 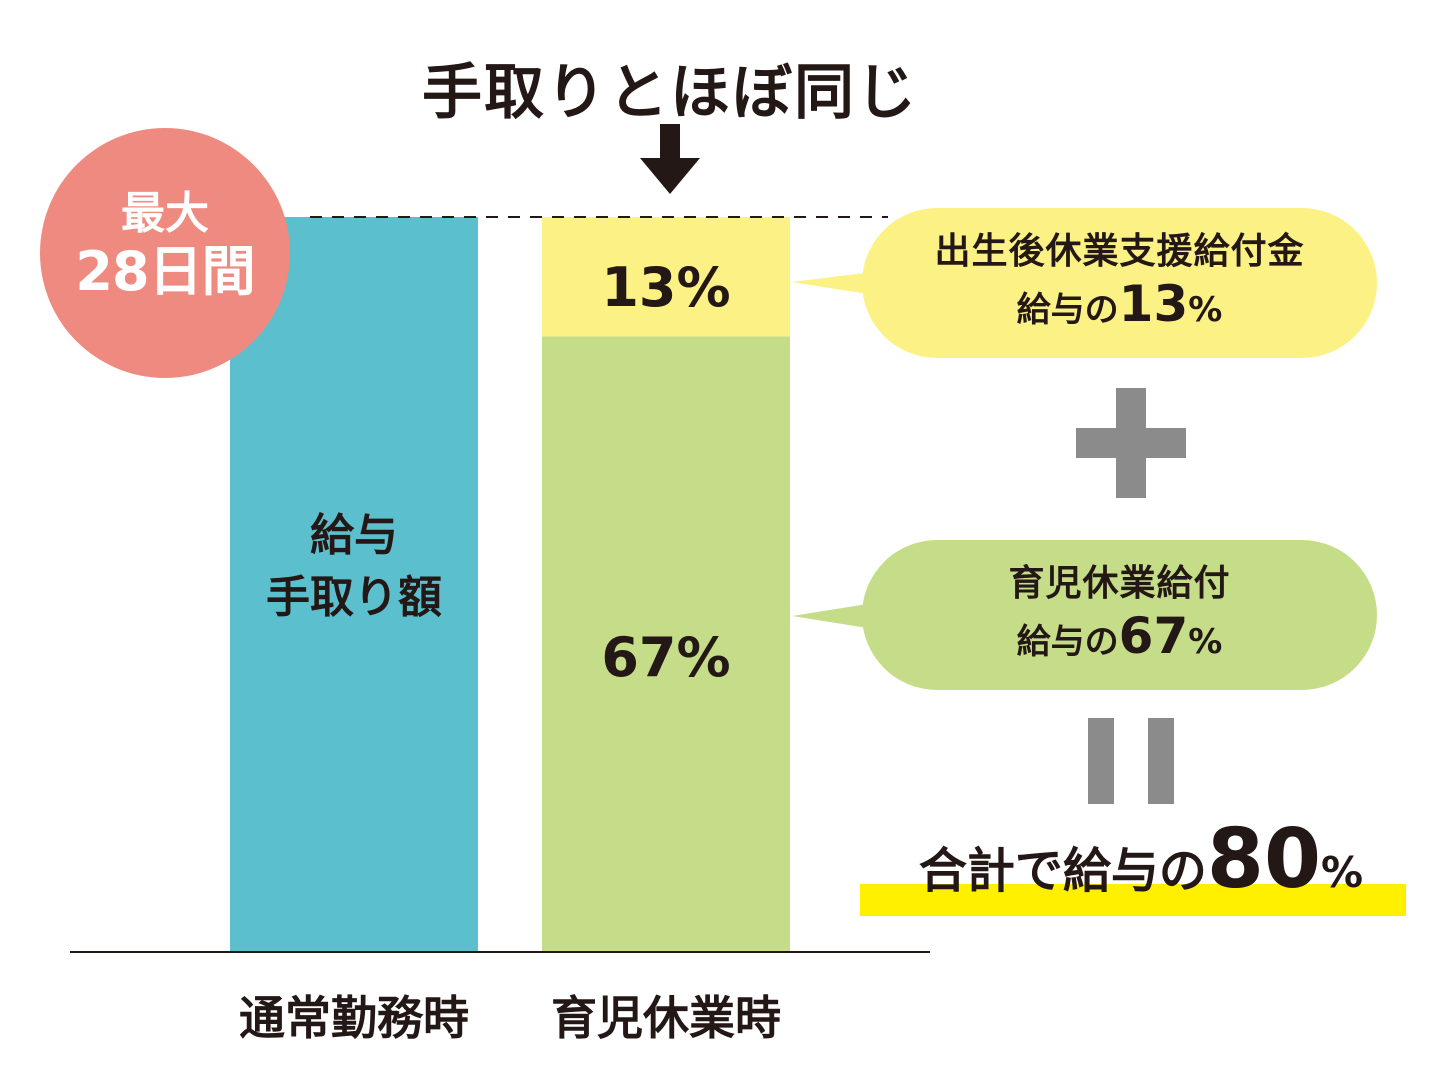 I want to click on bar-label-line2: 手取り額, so click(x=354, y=597).